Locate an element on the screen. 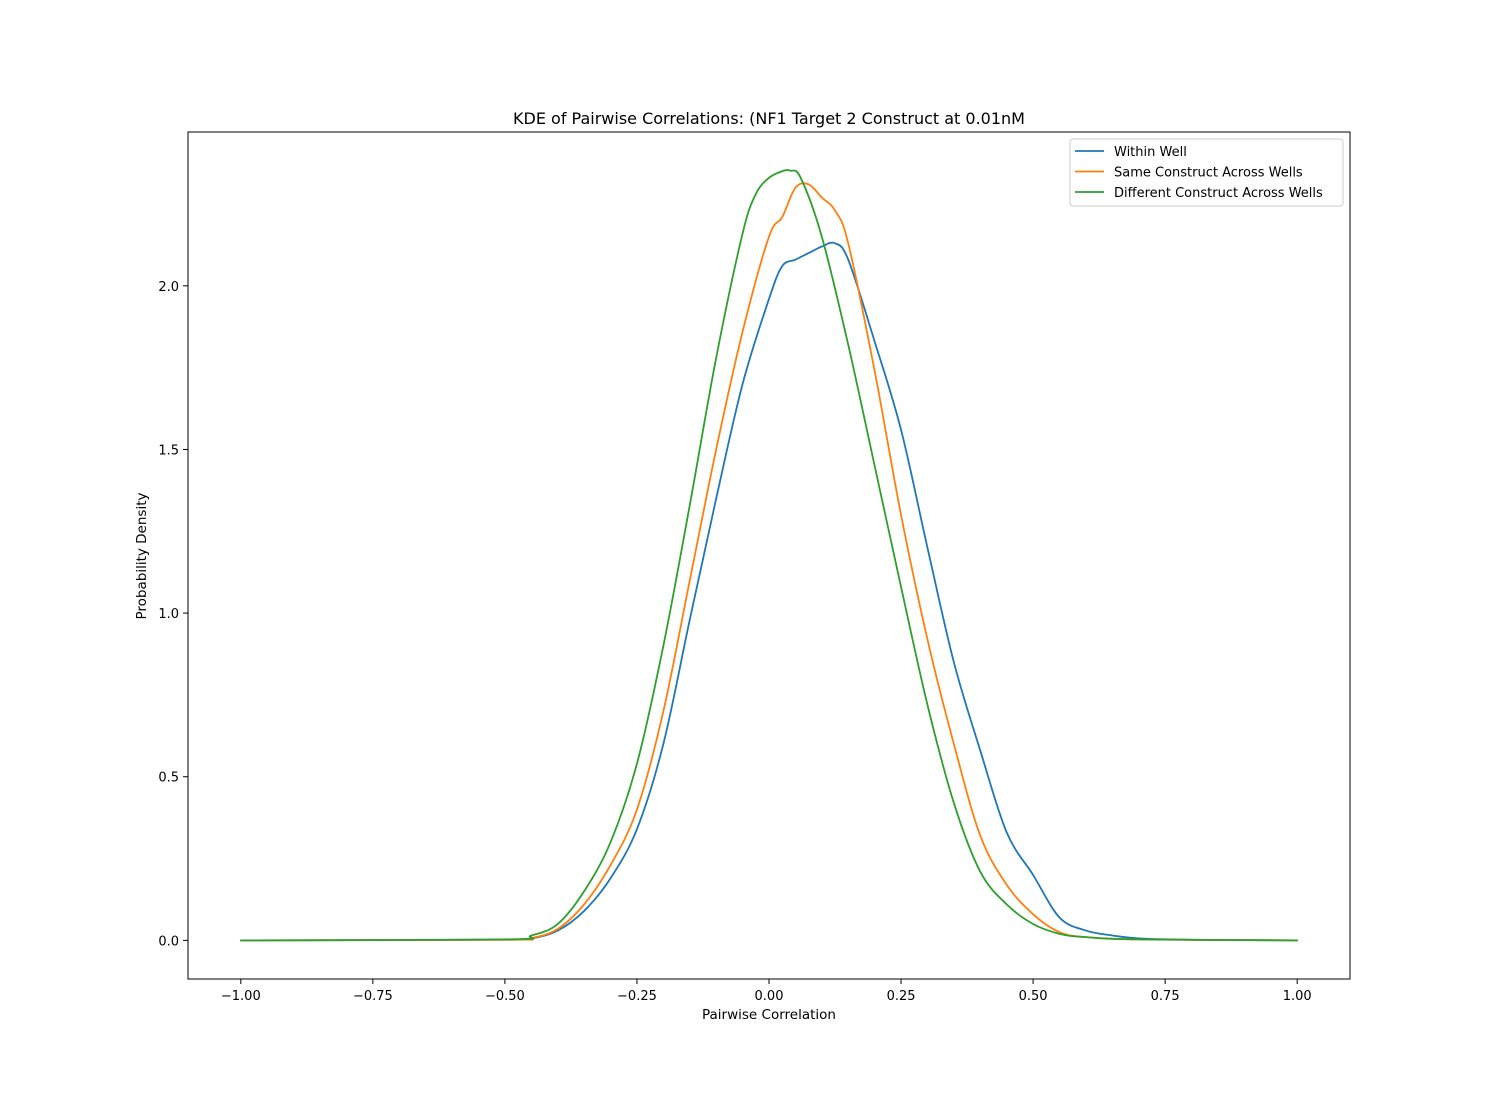 The width and height of the screenshot is (1500, 1100). x-tick-label: 0.00 is located at coordinates (769, 996).